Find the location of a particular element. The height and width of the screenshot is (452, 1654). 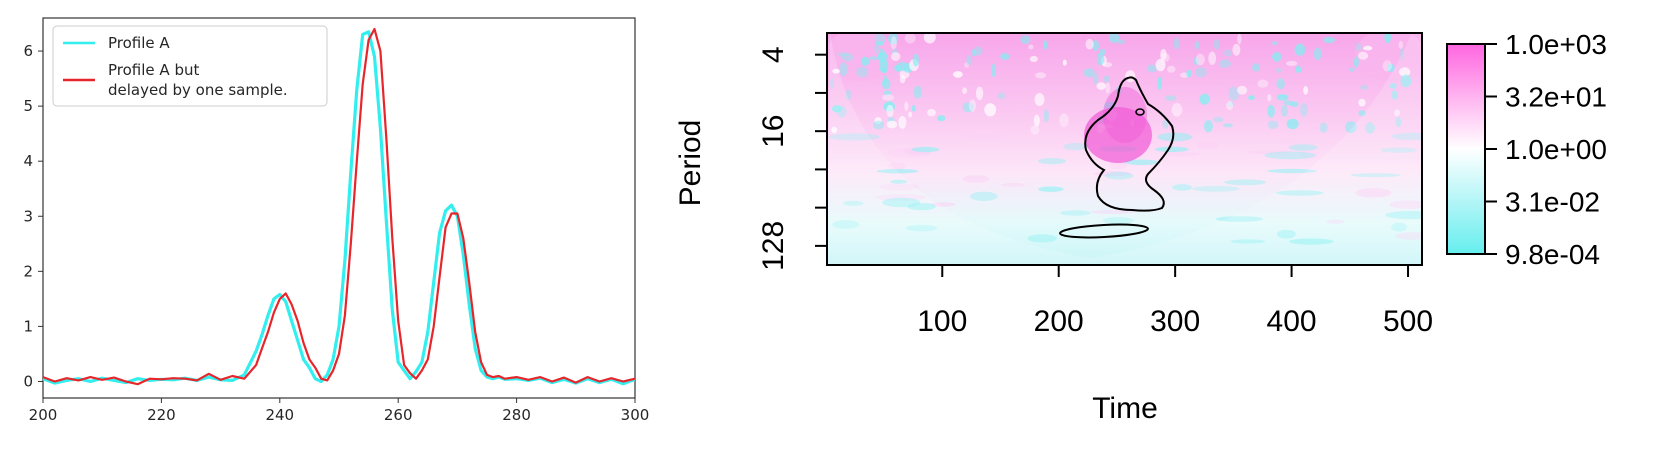

colorbar-ticks: 1.0e+03 3.2e+01 1.0e+00 3.1e-02 9.8e-04 is located at coordinates (1546, 149).